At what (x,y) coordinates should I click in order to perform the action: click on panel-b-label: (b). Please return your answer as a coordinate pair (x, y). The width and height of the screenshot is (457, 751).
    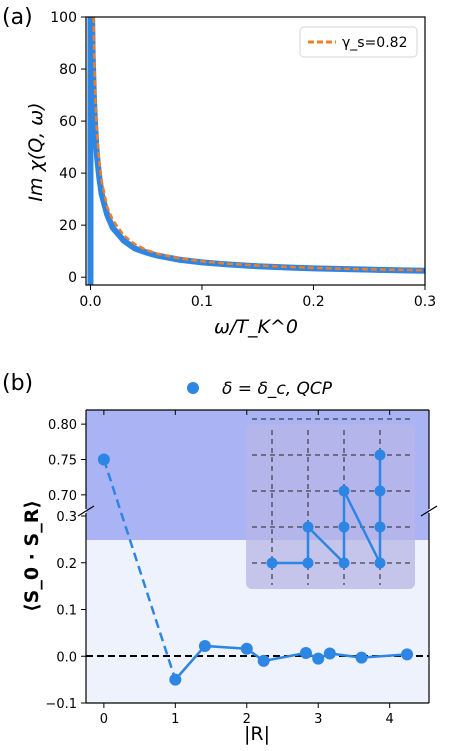
    Looking at the image, I should click on (17, 383).